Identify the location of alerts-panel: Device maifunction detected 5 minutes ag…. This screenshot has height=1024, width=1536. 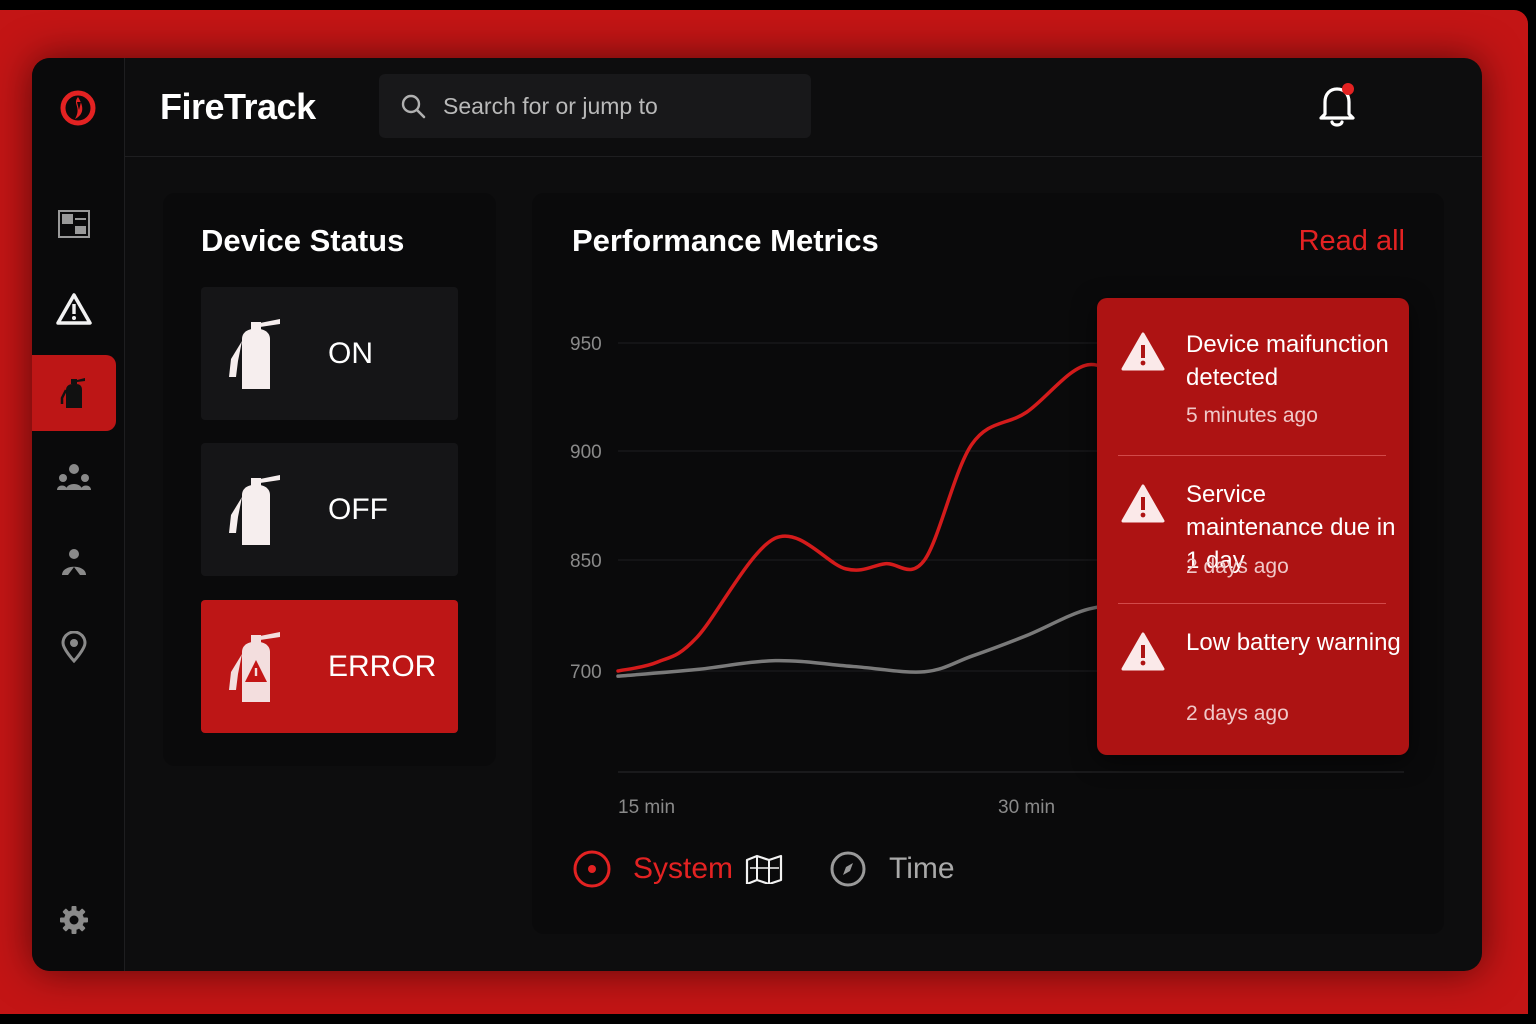
(1253, 526).